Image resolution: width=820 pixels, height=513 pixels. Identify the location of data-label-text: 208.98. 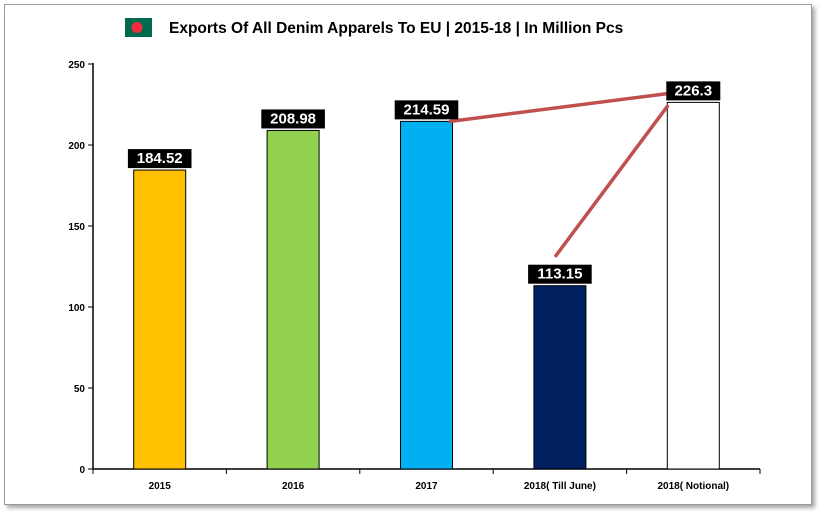
(293, 118).